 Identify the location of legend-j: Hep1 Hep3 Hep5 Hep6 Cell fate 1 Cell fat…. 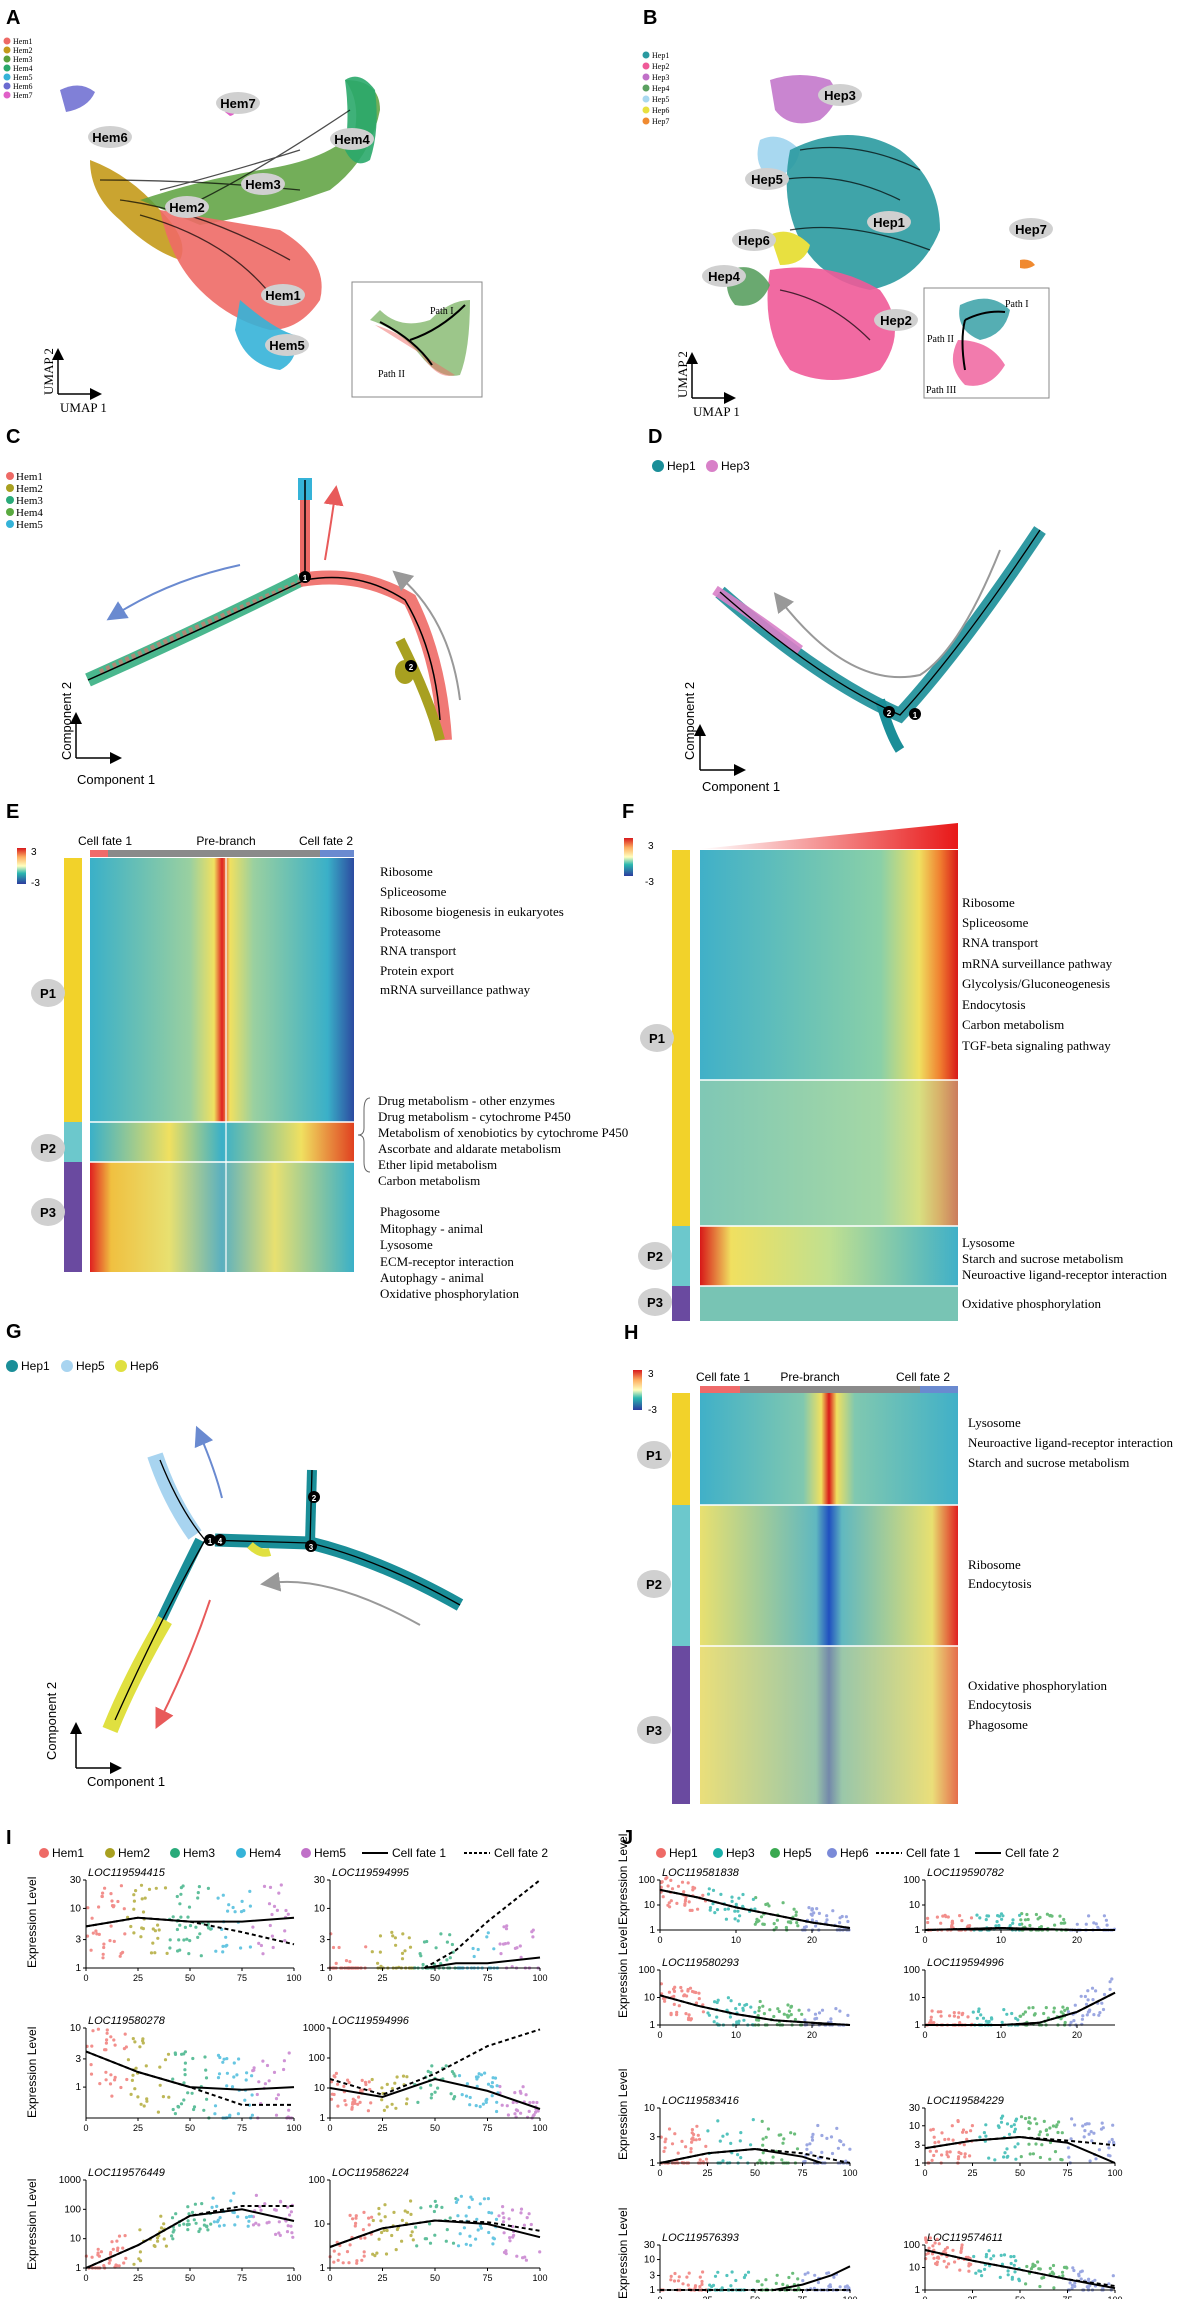
(857, 1853).